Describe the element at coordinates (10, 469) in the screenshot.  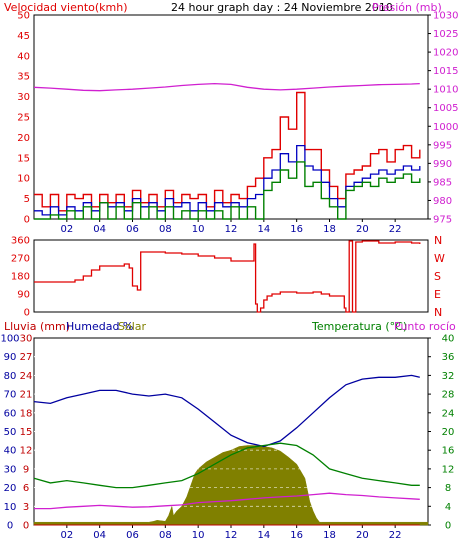
I see `humidity-tick-label: 30` at that location.